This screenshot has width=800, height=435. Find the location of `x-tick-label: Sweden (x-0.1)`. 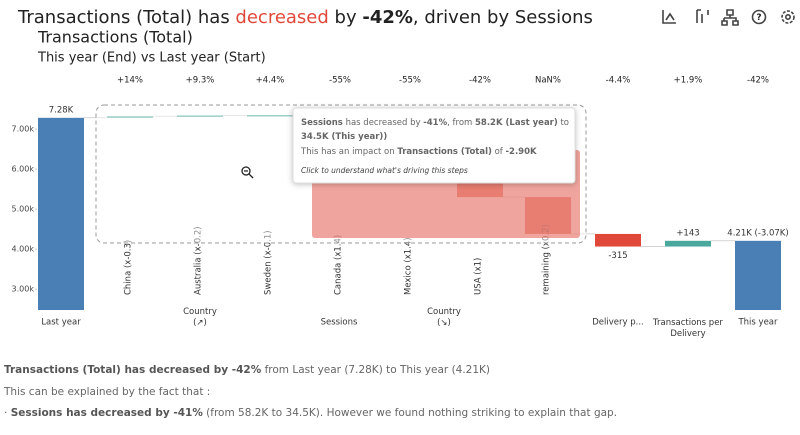

x-tick-label: Sweden (x-0.1) is located at coordinates (269, 262).